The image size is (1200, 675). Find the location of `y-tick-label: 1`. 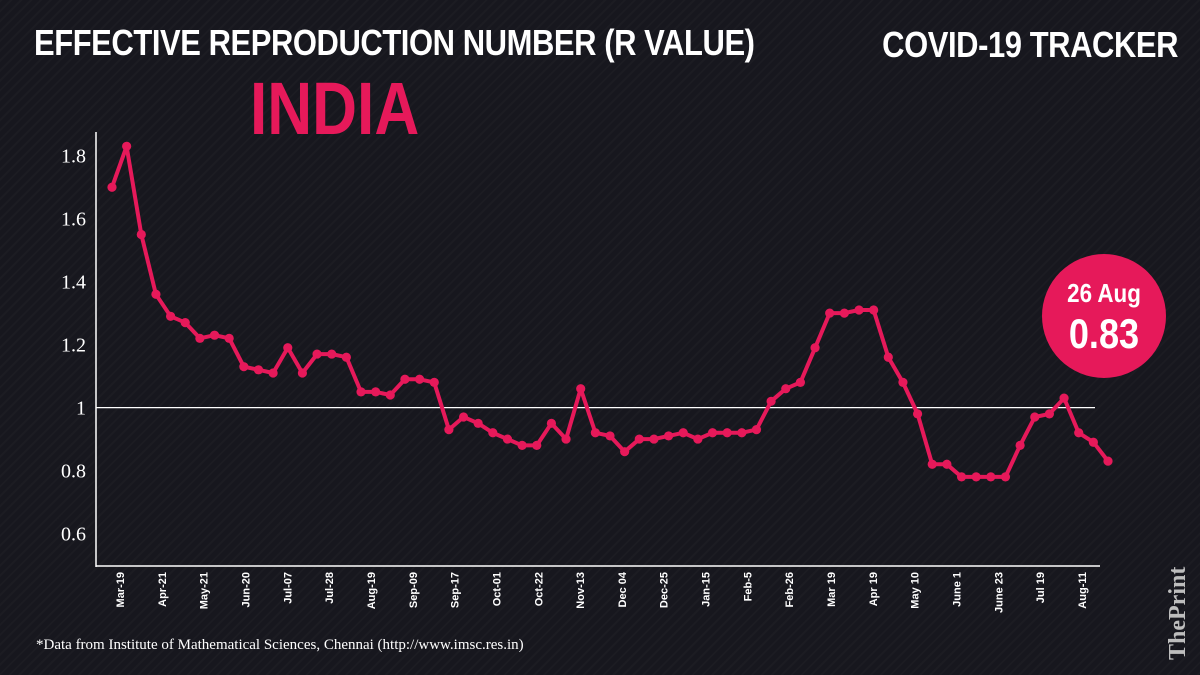

y-tick-label: 1 is located at coordinates (81, 409).